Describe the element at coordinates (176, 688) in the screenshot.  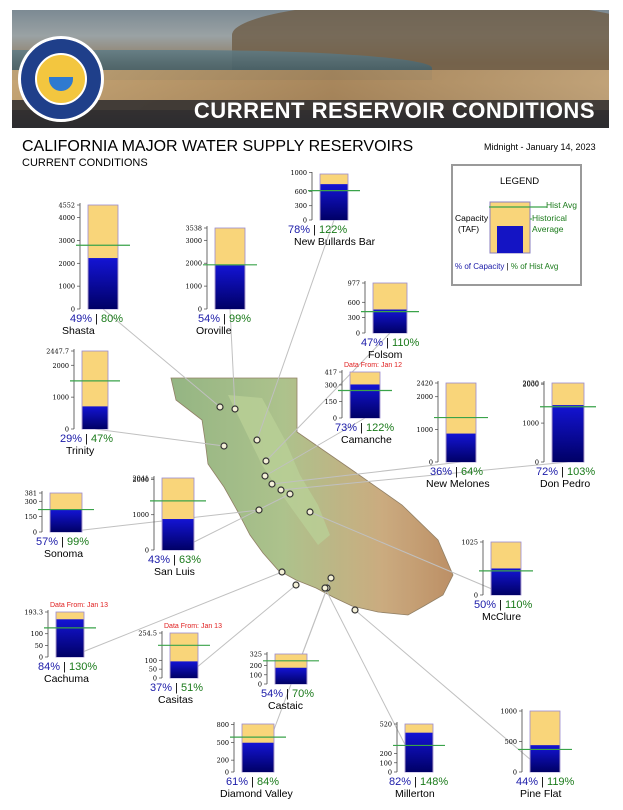
I see `pct-labels: 37% | 51%` at that location.